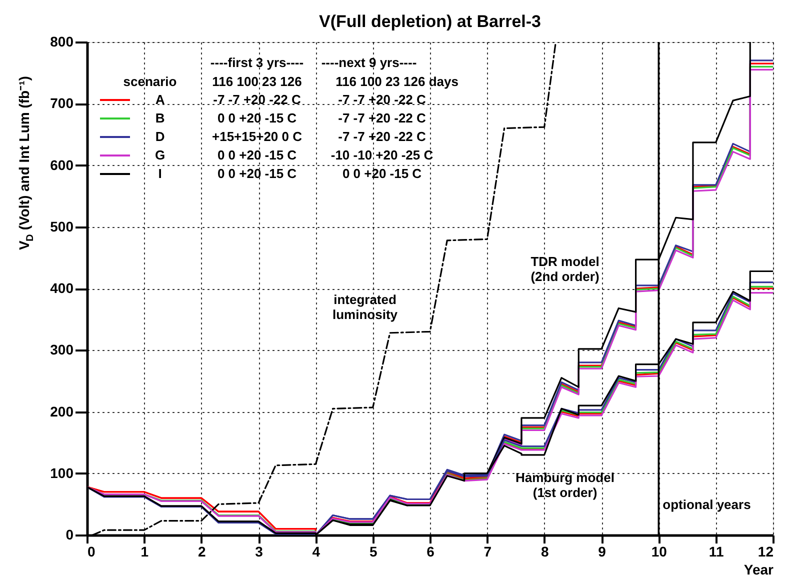 Image resolution: width=792 pixels, height=576 pixels. I want to click on annotation: ----next 9 yrs----, so click(369, 62).